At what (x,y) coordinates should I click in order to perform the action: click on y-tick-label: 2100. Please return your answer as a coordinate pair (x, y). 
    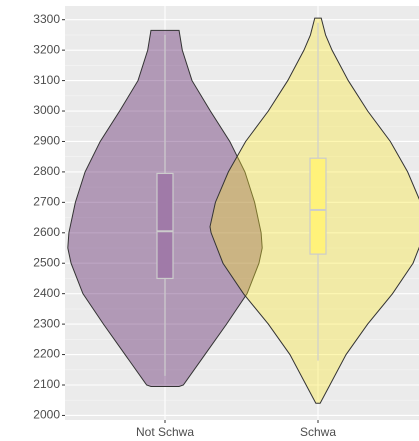
    Looking at the image, I should click on (46, 384).